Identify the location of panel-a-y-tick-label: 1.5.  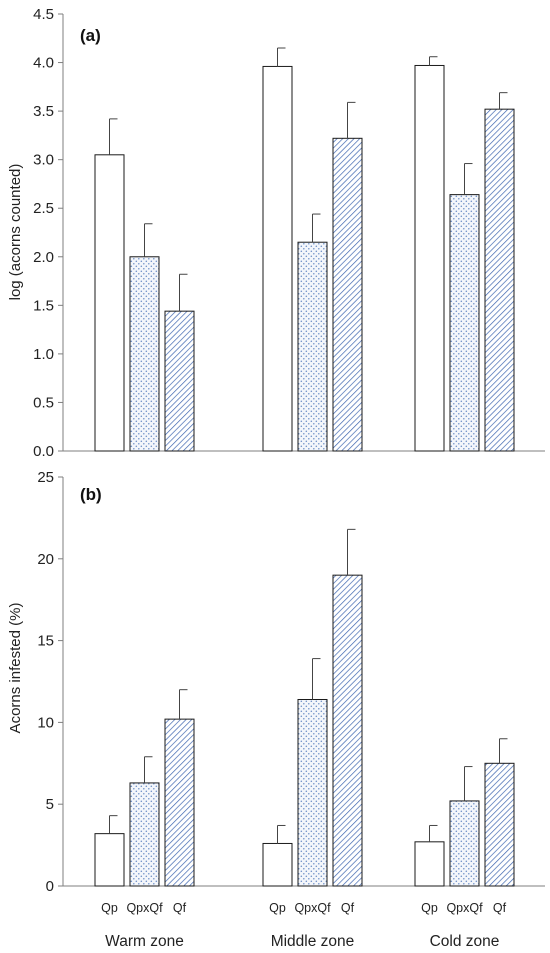
(43, 305).